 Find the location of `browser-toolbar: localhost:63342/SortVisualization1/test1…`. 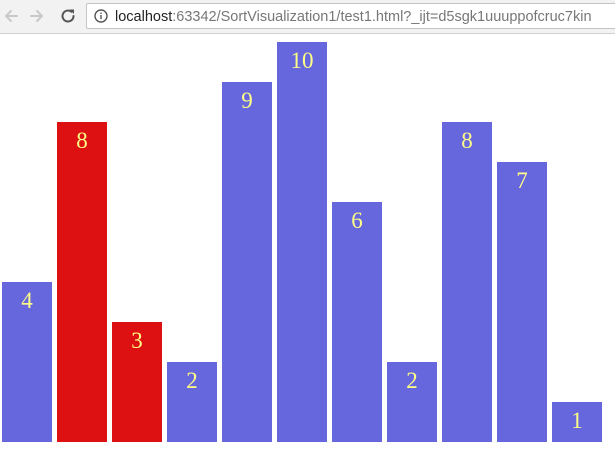

browser-toolbar: localhost:63342/SortVisualization1/test1… is located at coordinates (307, 17).